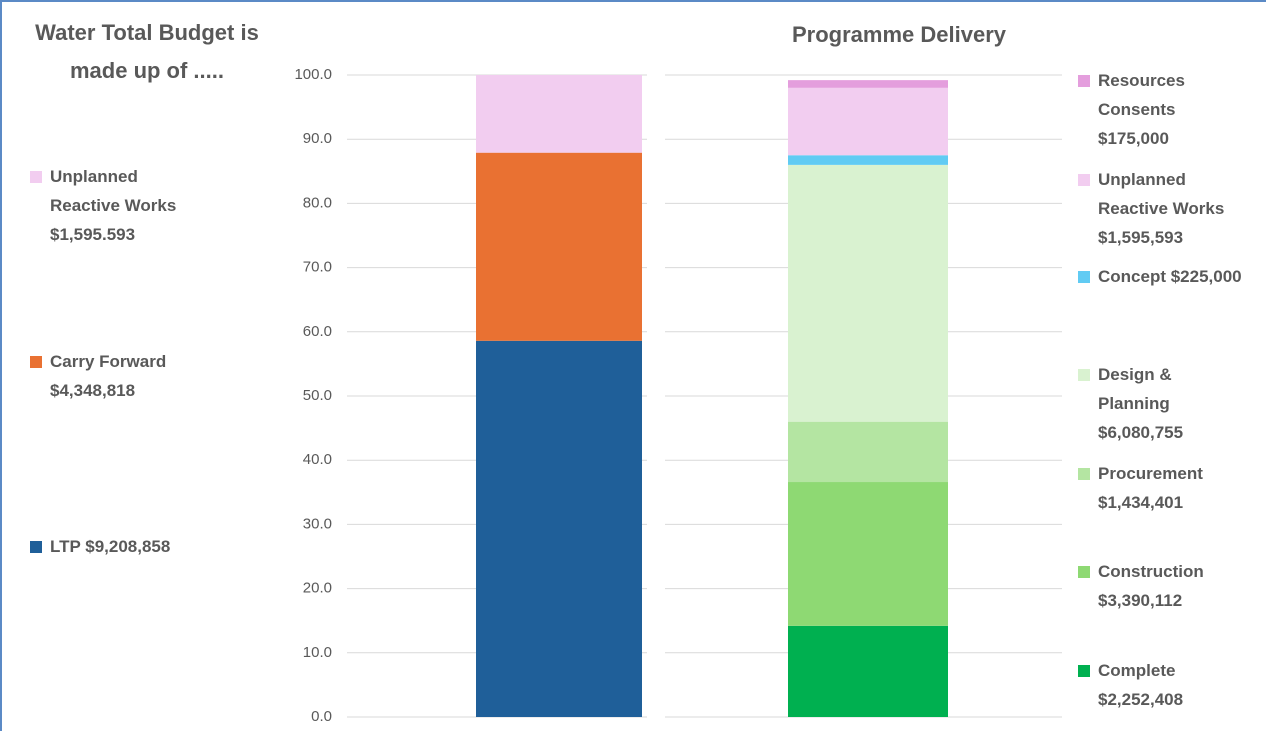  I want to click on y-tick-label: 40.0, so click(317, 459).